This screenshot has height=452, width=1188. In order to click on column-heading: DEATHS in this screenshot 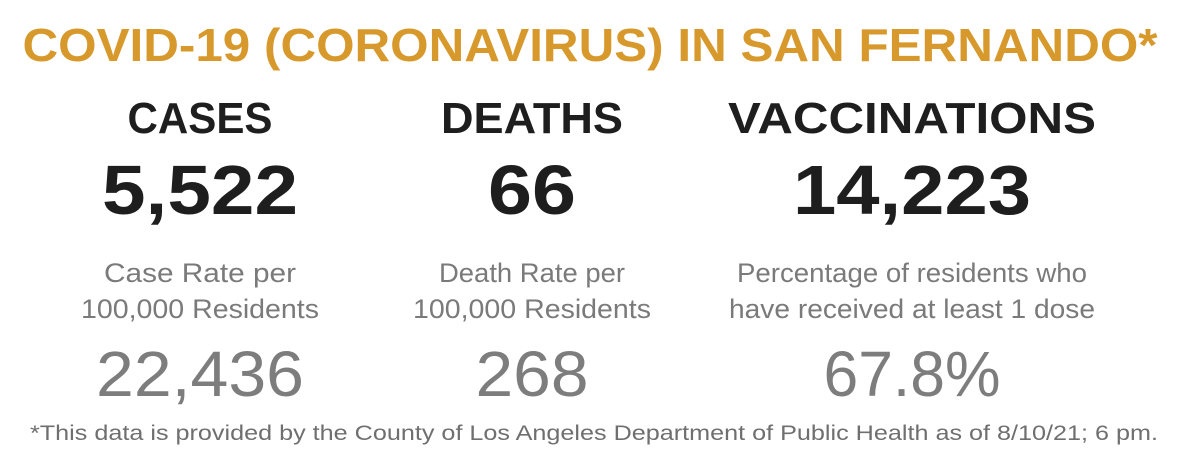, I will do `click(532, 118)`.